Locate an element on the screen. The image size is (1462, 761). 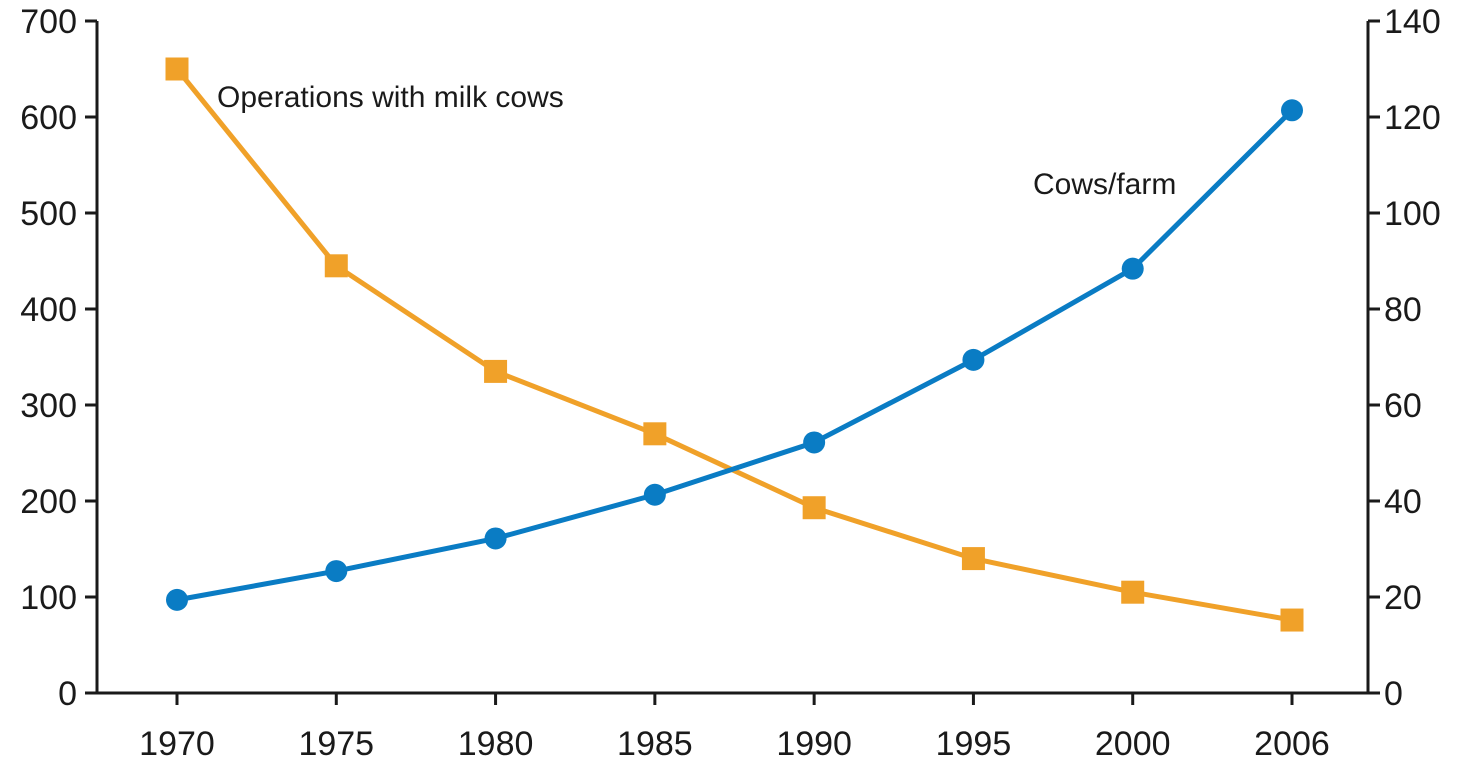
left-tick-label: 300 is located at coordinates (48, 406).